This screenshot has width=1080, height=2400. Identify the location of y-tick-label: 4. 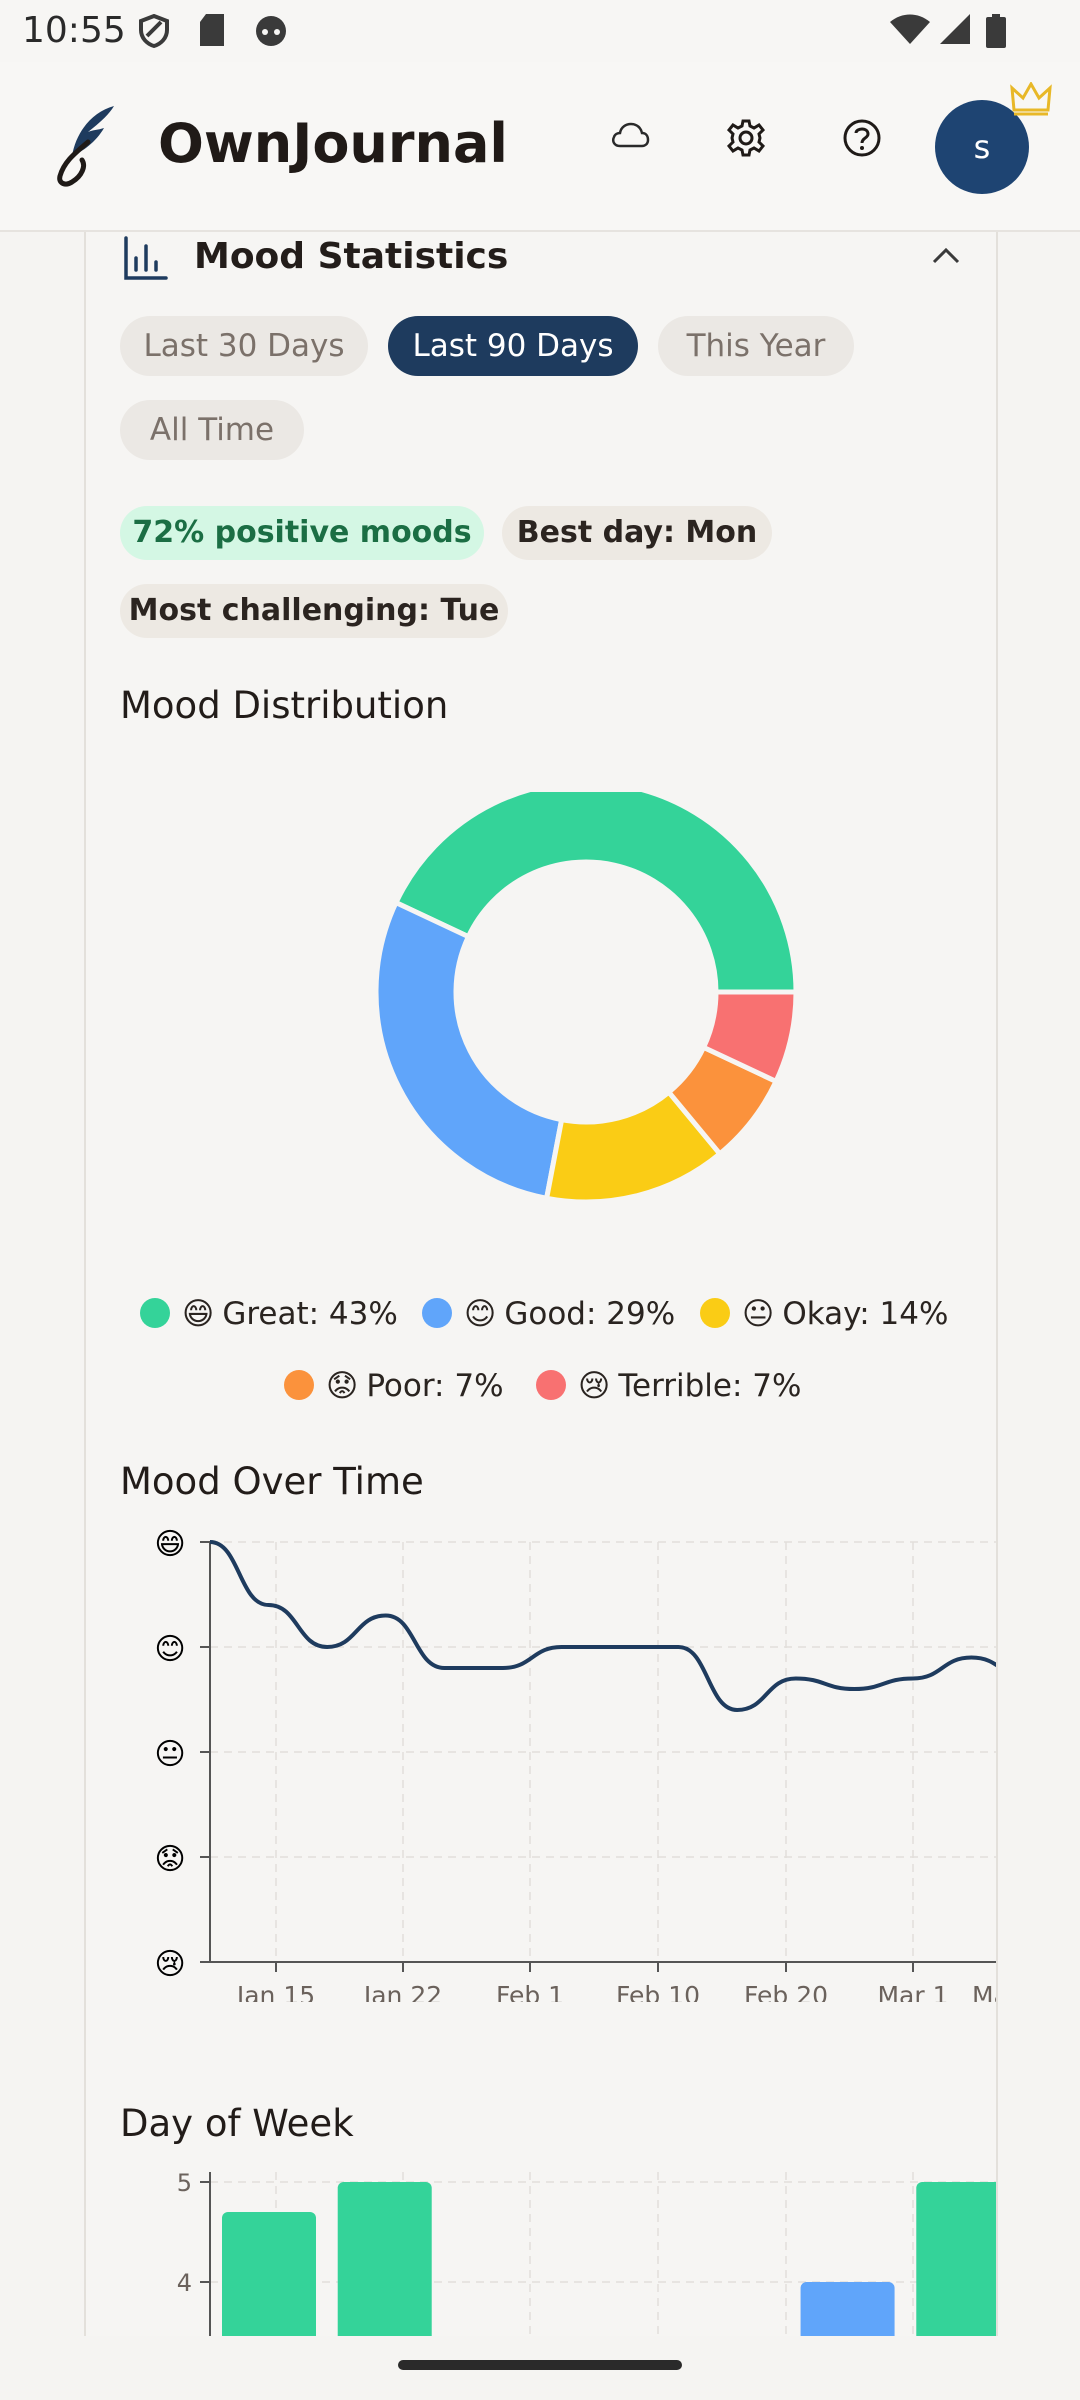
(184, 2283).